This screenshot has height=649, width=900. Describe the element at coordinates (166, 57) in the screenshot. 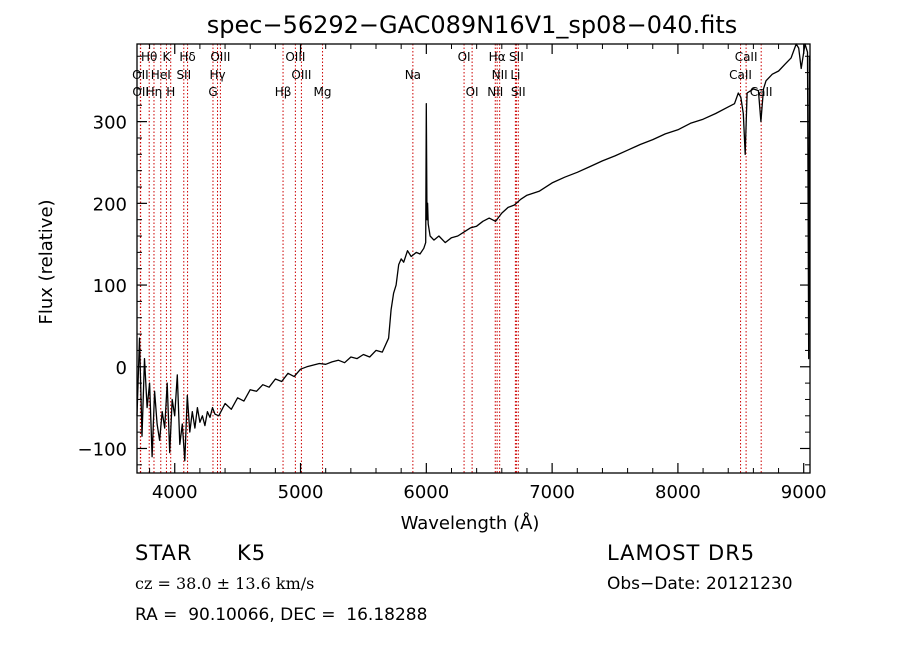

I see `line-label-1: K` at that location.